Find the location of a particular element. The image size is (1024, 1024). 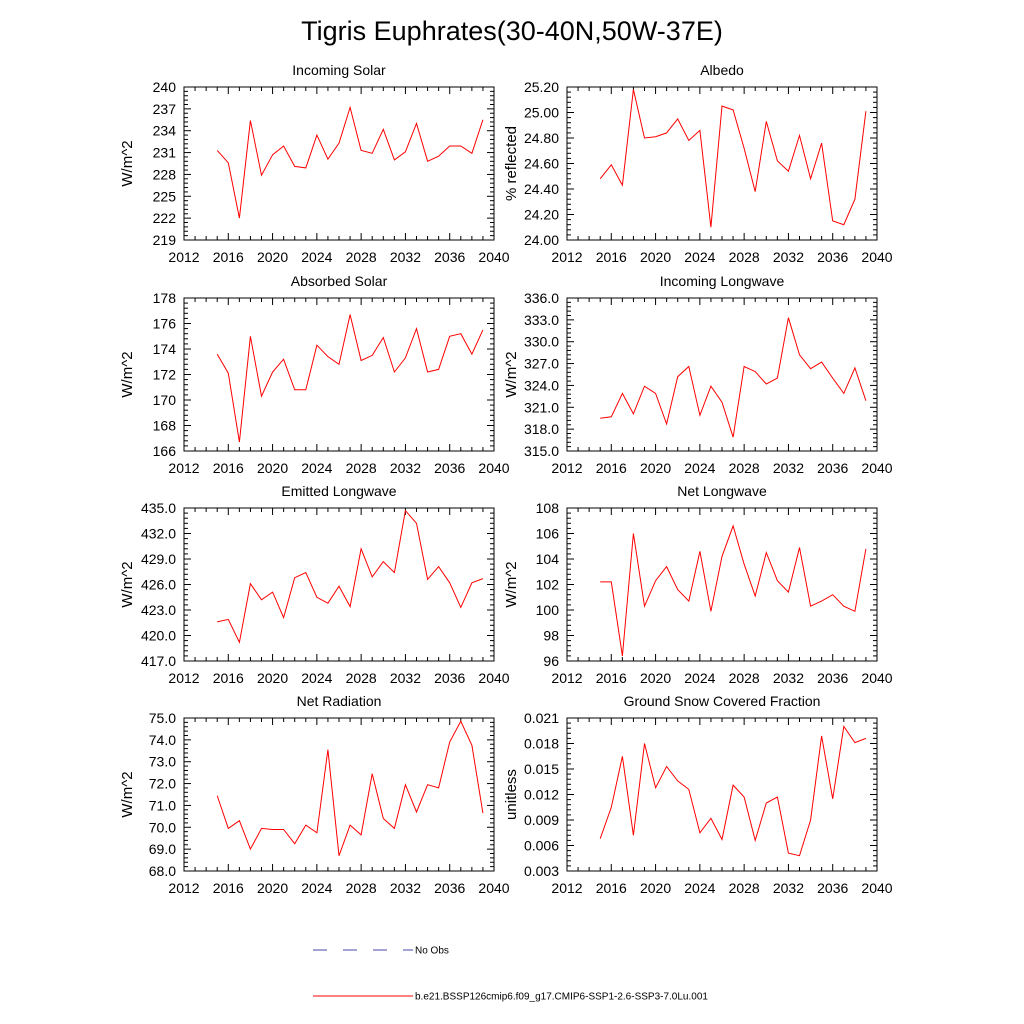

y-tick-label: 73.0 is located at coordinates (162, 762).